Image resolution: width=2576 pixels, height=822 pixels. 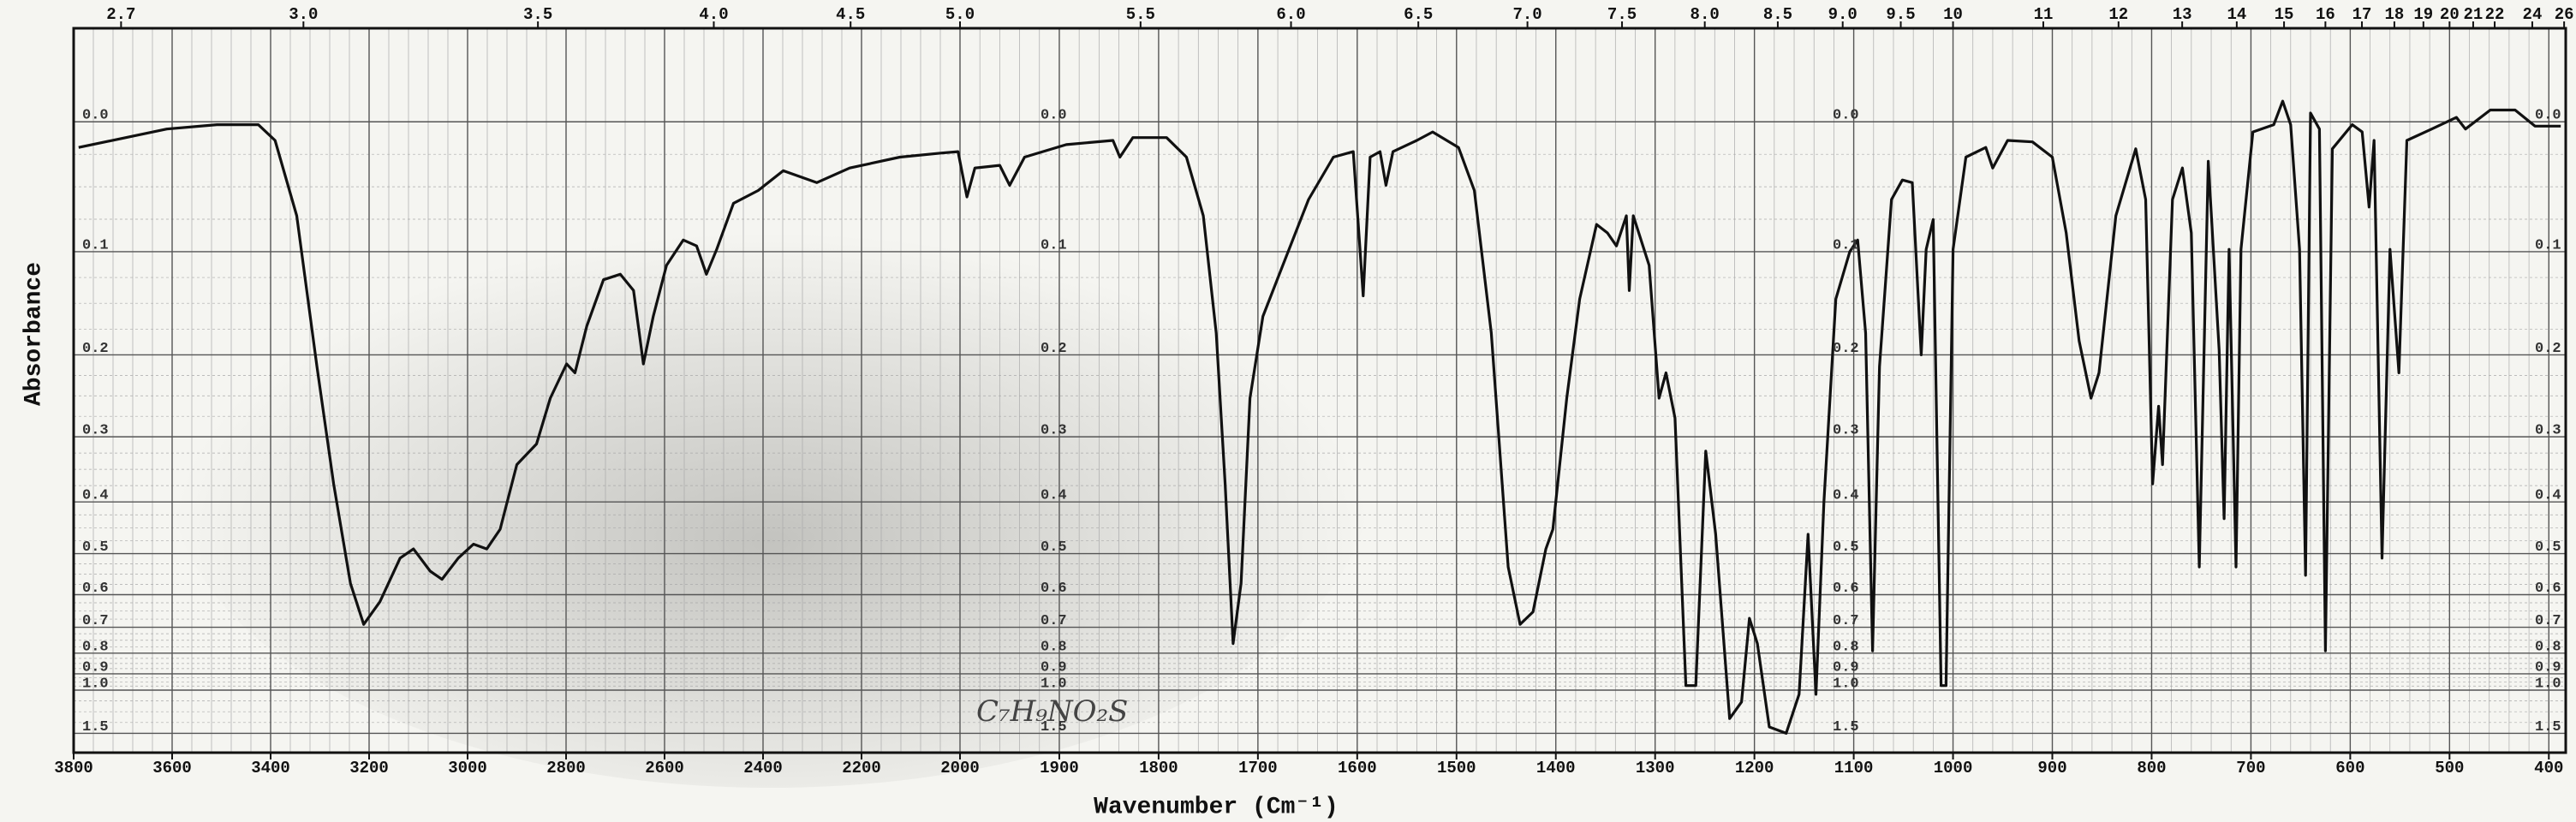 I want to click on x2-tick-label: 17, so click(x=2362, y=14).